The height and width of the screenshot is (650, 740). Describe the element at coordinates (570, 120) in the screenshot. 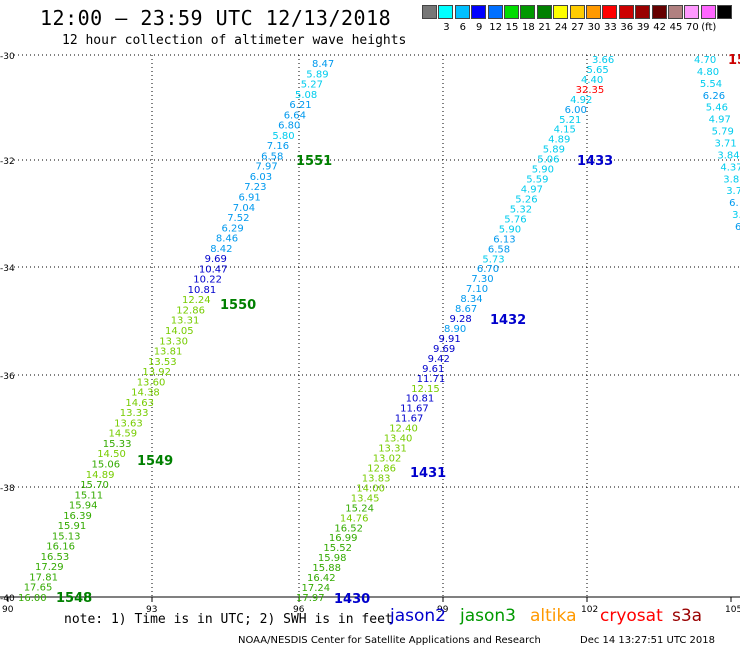

I see `track-value-middle: 5.21` at that location.